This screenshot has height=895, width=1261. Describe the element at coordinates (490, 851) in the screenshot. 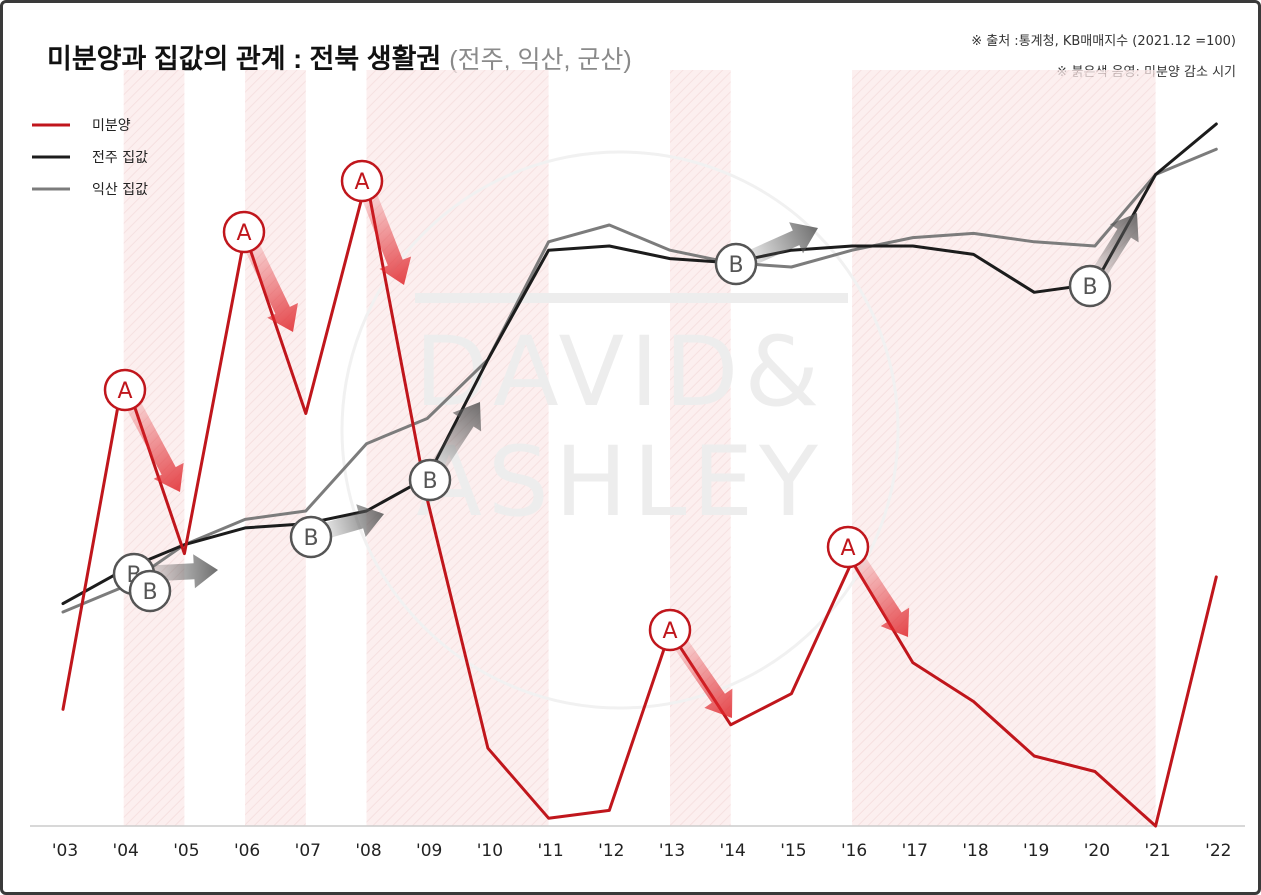

I see `x-tick-label: '10` at that location.